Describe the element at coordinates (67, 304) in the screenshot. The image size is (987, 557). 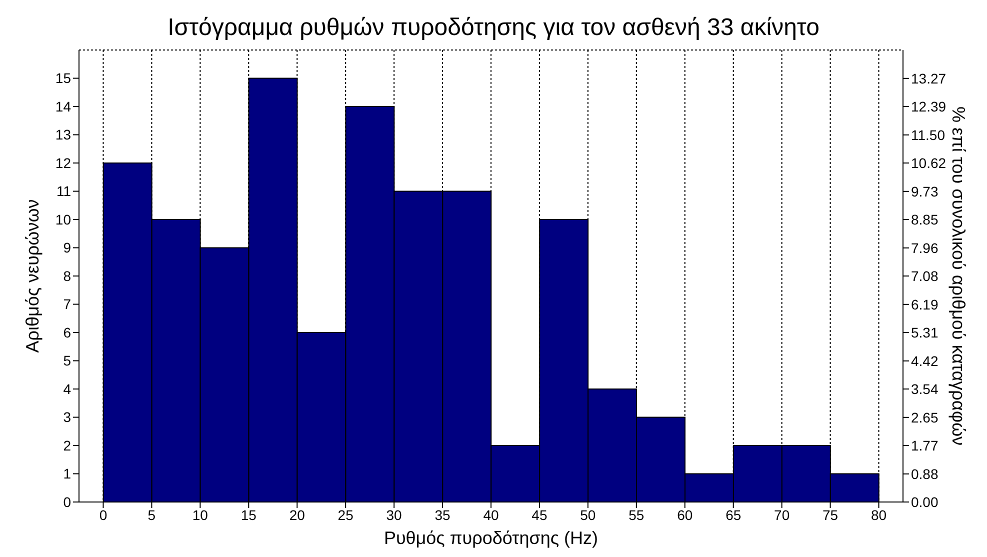
I see `y-tick-label: 7` at that location.